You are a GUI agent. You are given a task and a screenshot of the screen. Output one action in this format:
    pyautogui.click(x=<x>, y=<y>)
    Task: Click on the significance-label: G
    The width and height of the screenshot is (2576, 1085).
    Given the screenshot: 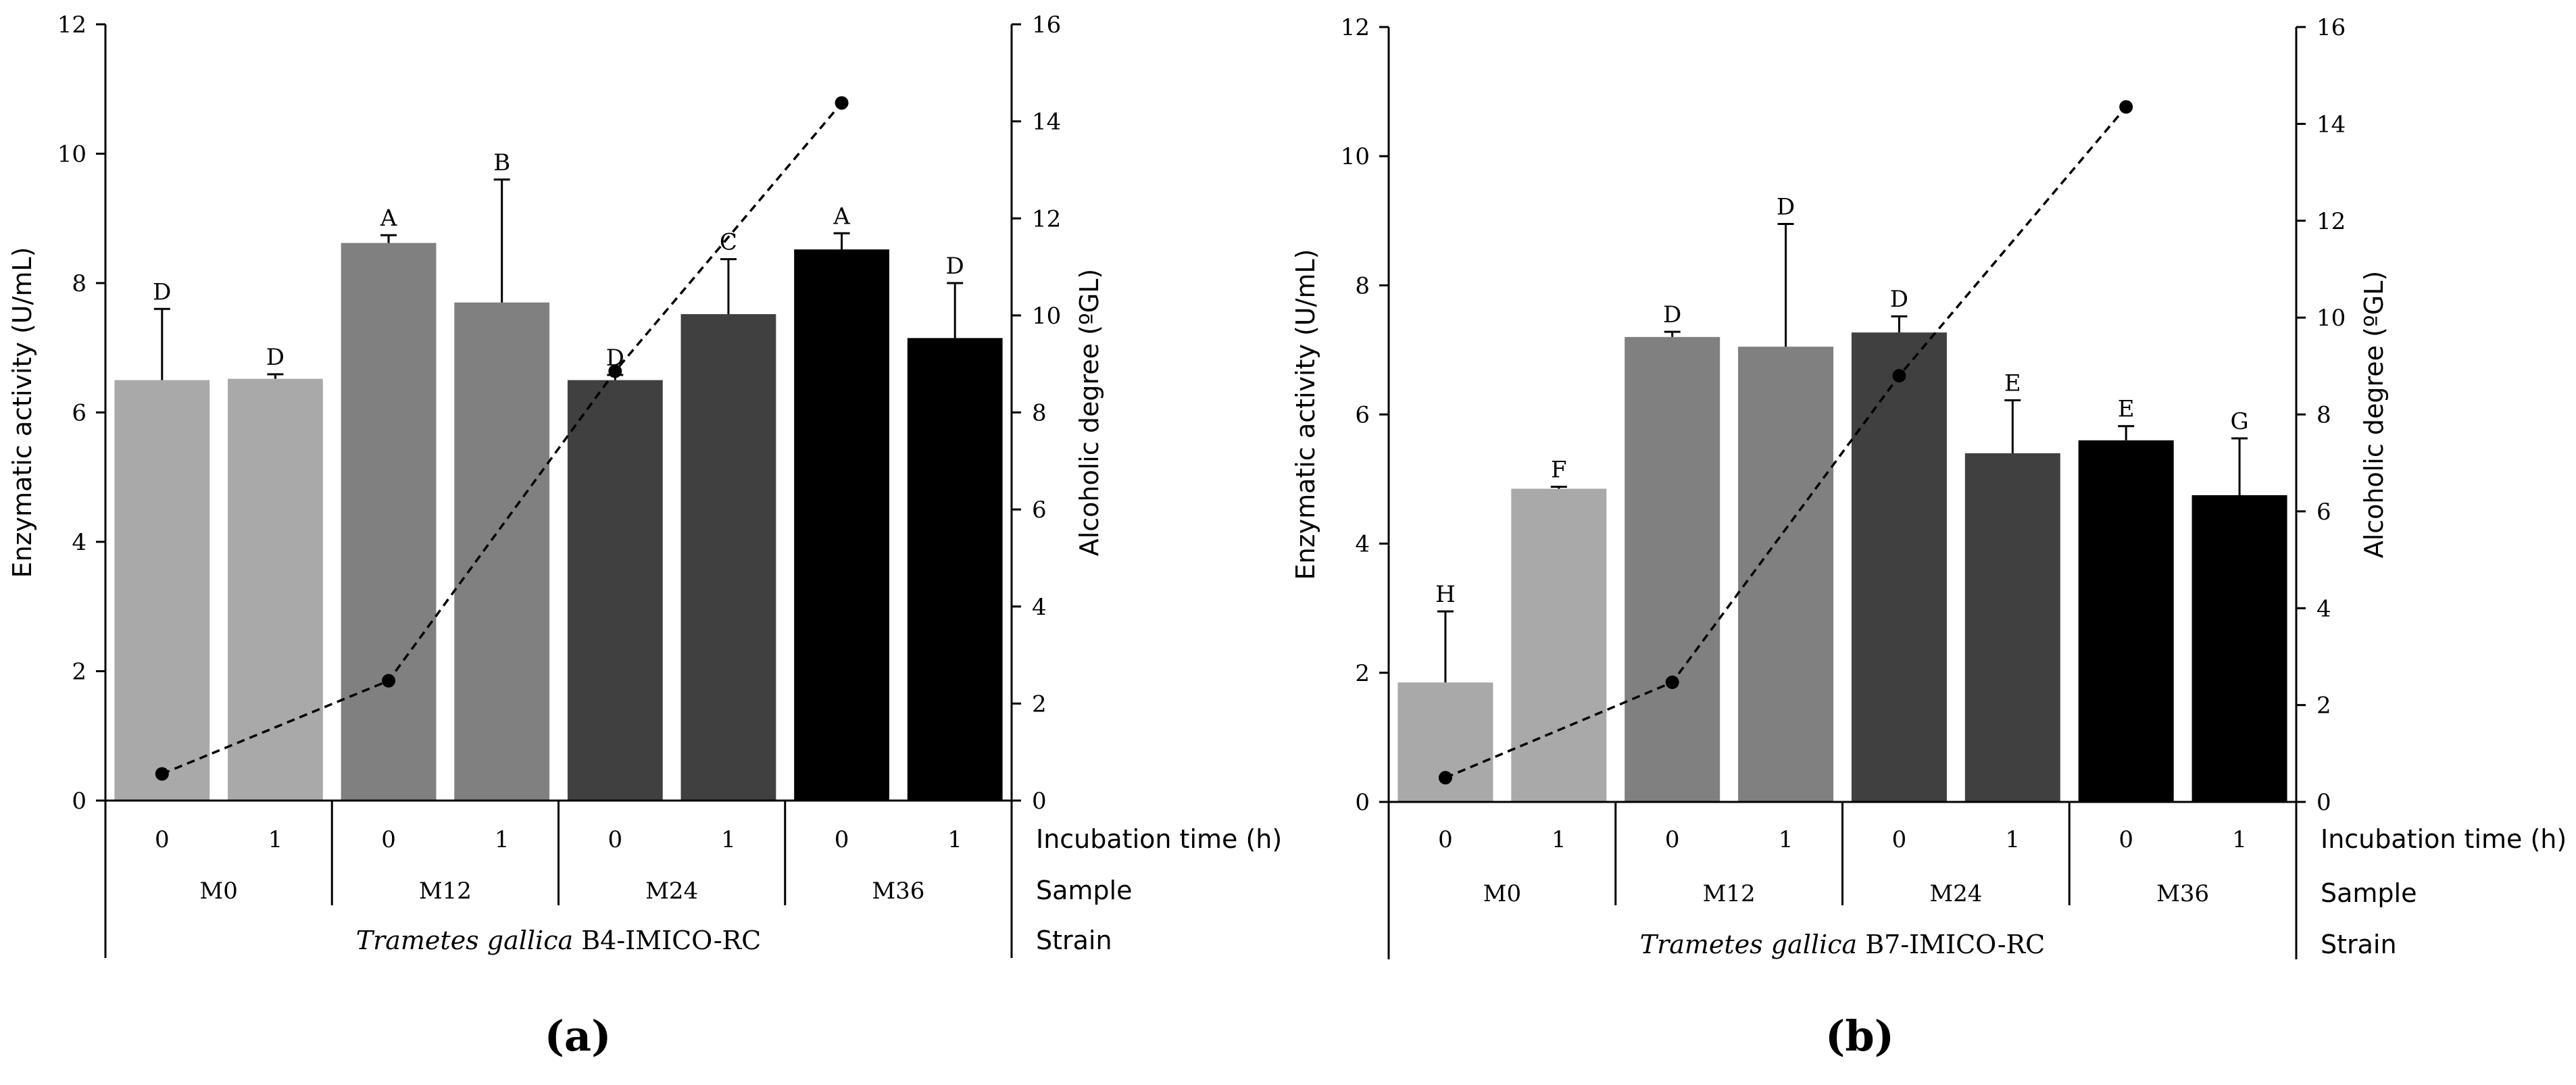 What is the action you would take?
    pyautogui.click(x=2239, y=421)
    